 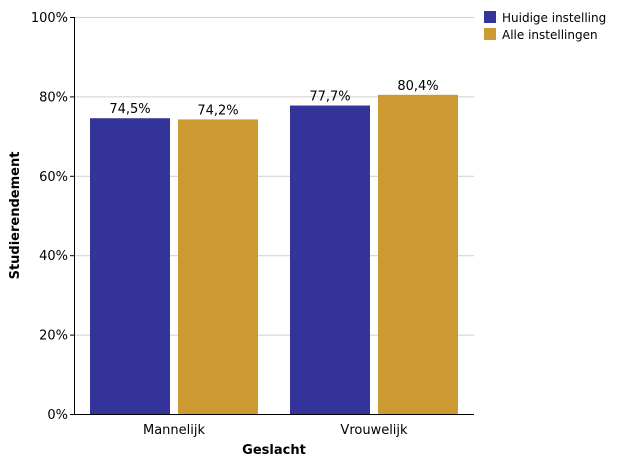 What do you see at coordinates (274, 450) in the screenshot?
I see `x-axis-title: Geslacht` at bounding box center [274, 450].